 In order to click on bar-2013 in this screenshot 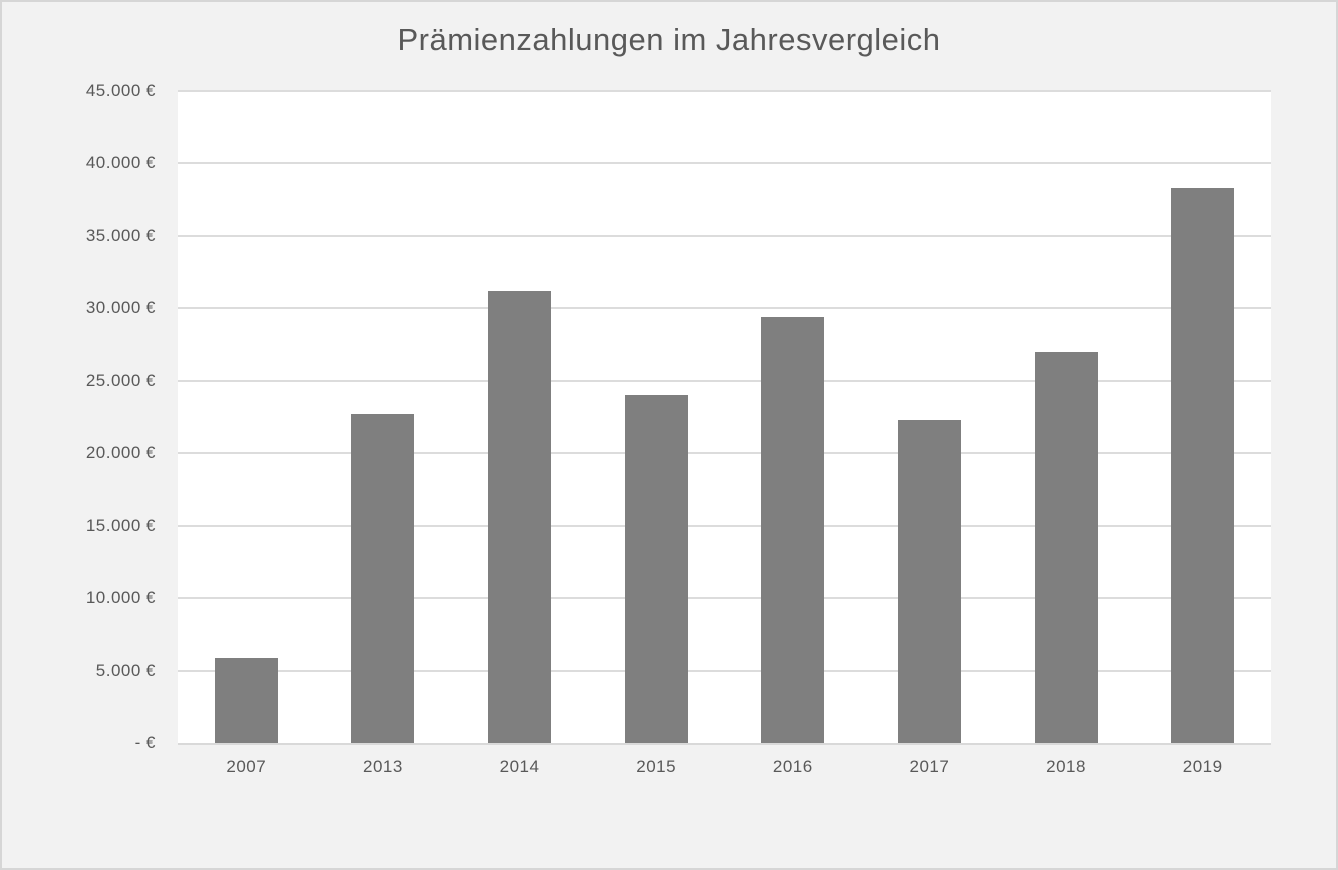, I will do `click(383, 578)`.